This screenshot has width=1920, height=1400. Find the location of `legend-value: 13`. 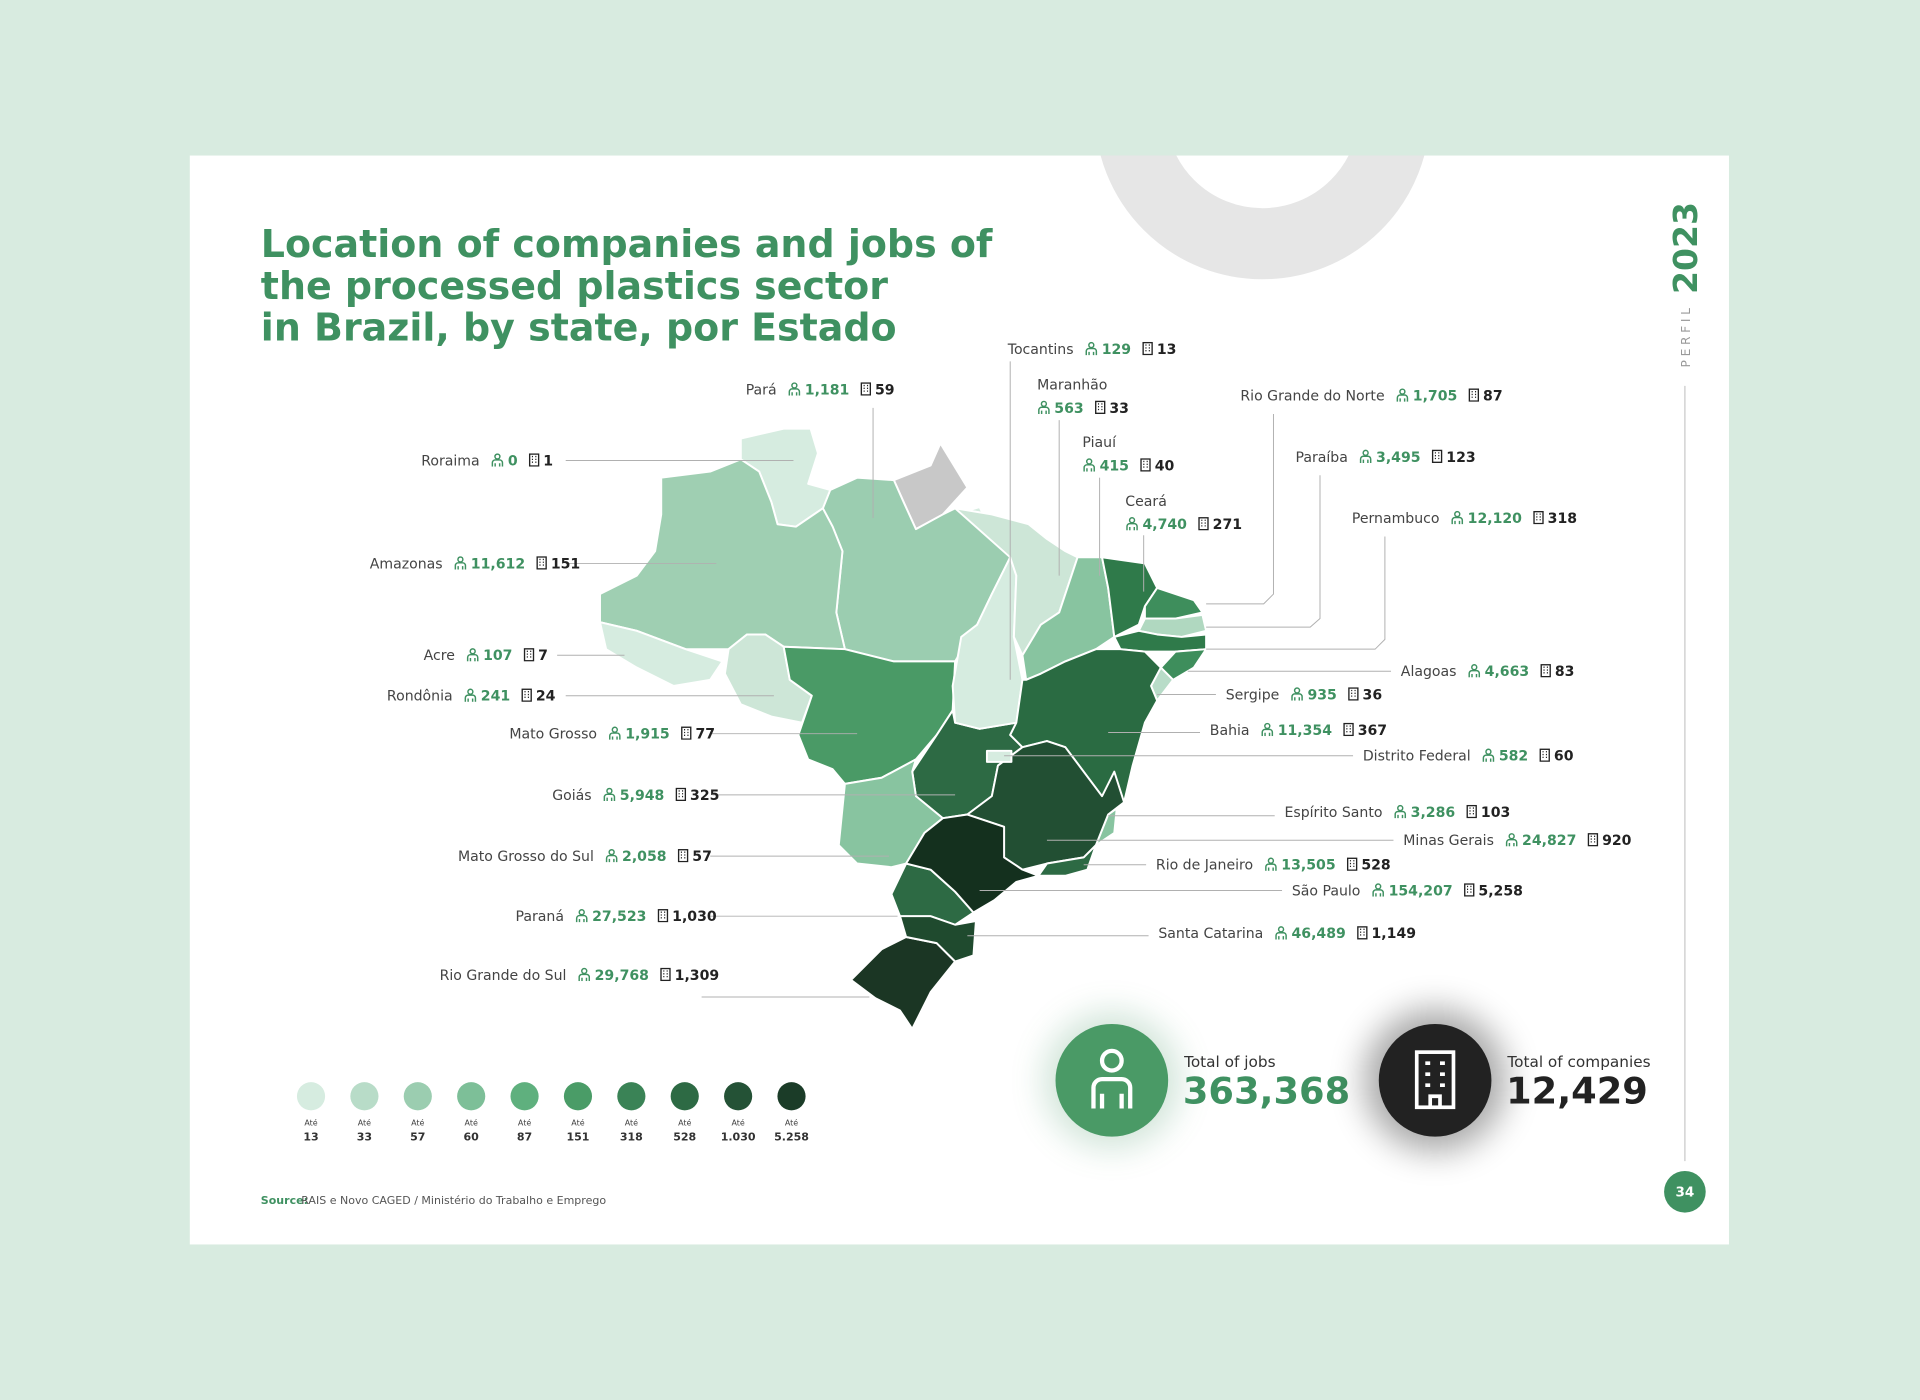

legend-value: 13 is located at coordinates (310, 1136).